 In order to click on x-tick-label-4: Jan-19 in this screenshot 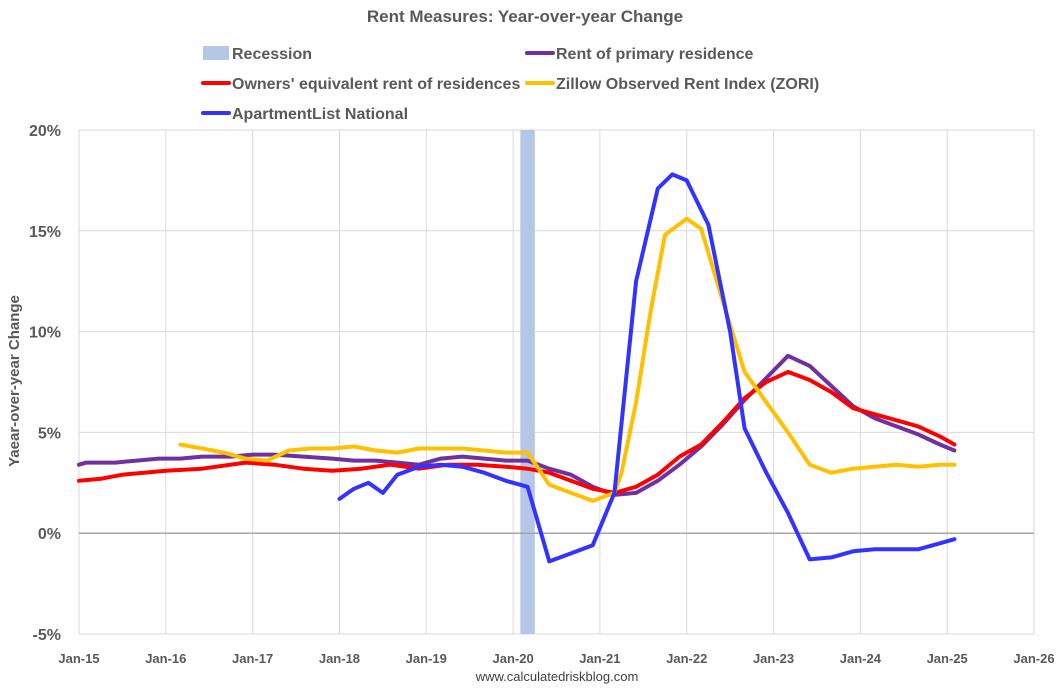, I will do `click(426, 658)`.